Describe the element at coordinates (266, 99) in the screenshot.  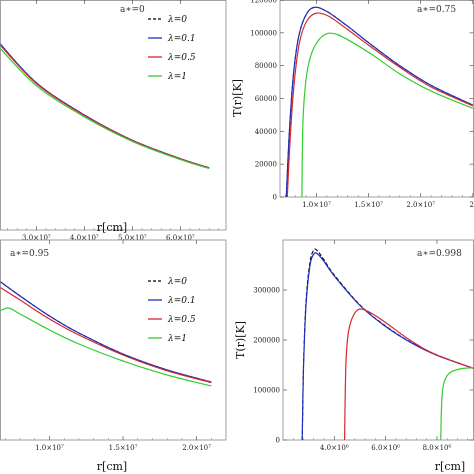
I see `y-tick-label: 60000` at that location.